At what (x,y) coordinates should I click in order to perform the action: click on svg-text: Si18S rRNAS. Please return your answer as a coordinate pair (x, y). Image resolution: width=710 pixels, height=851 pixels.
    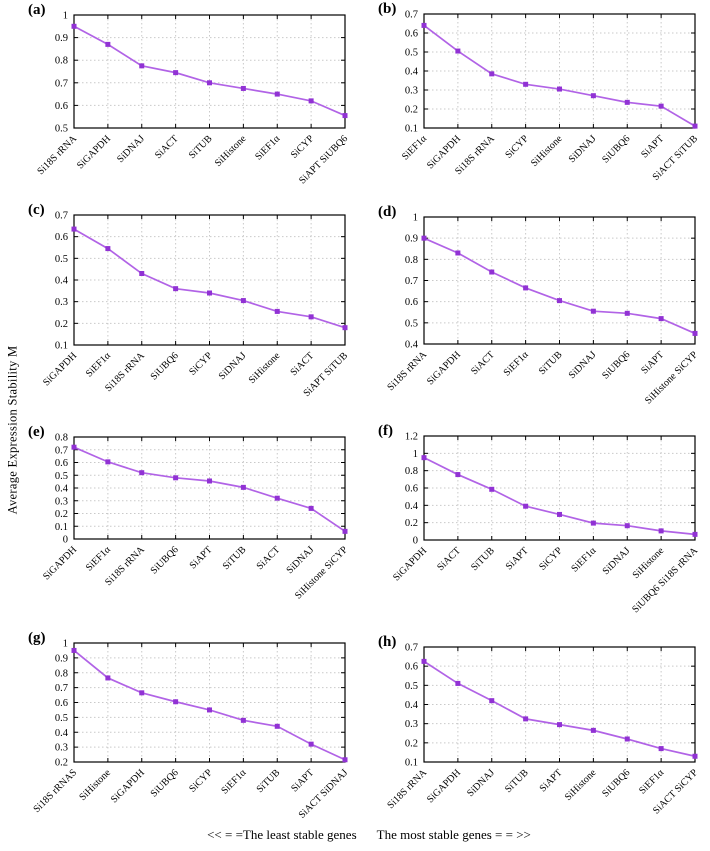
    Looking at the image, I should click on (55, 791).